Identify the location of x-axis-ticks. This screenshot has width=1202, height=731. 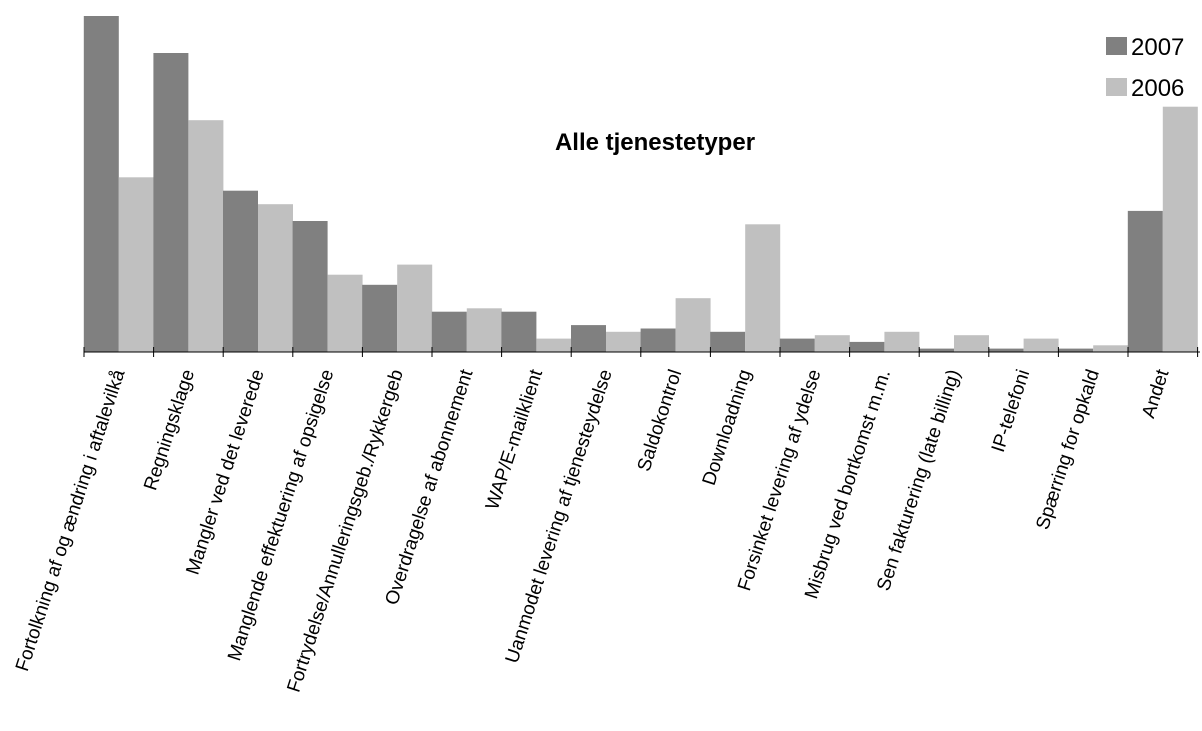
(641, 352).